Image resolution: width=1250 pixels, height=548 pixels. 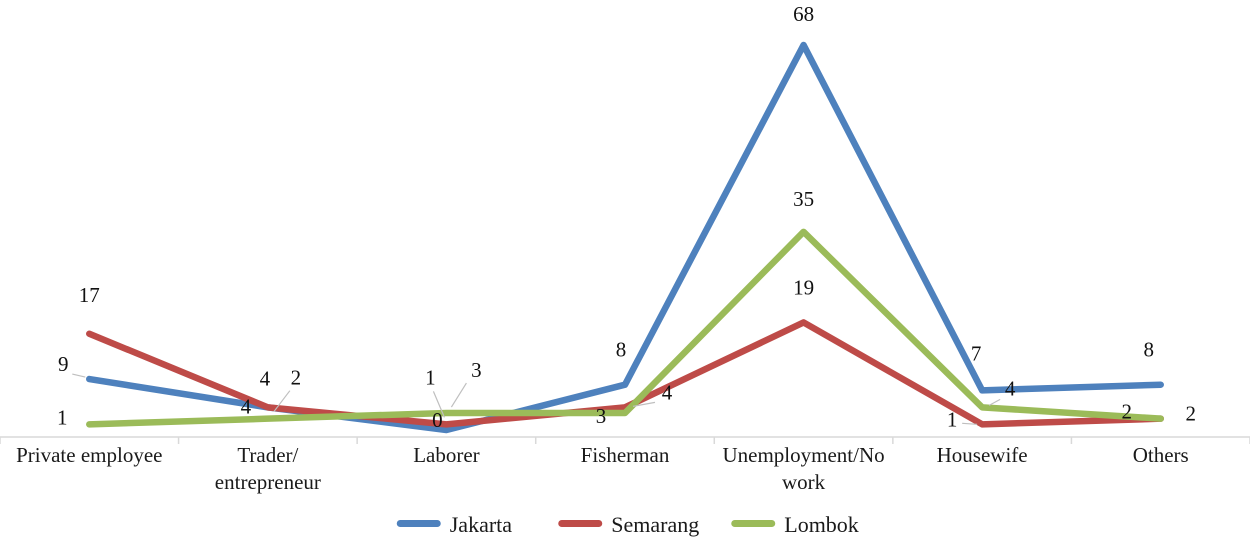 What do you see at coordinates (580, 523) in the screenshot?
I see `legend-swatch-semarang` at bounding box center [580, 523].